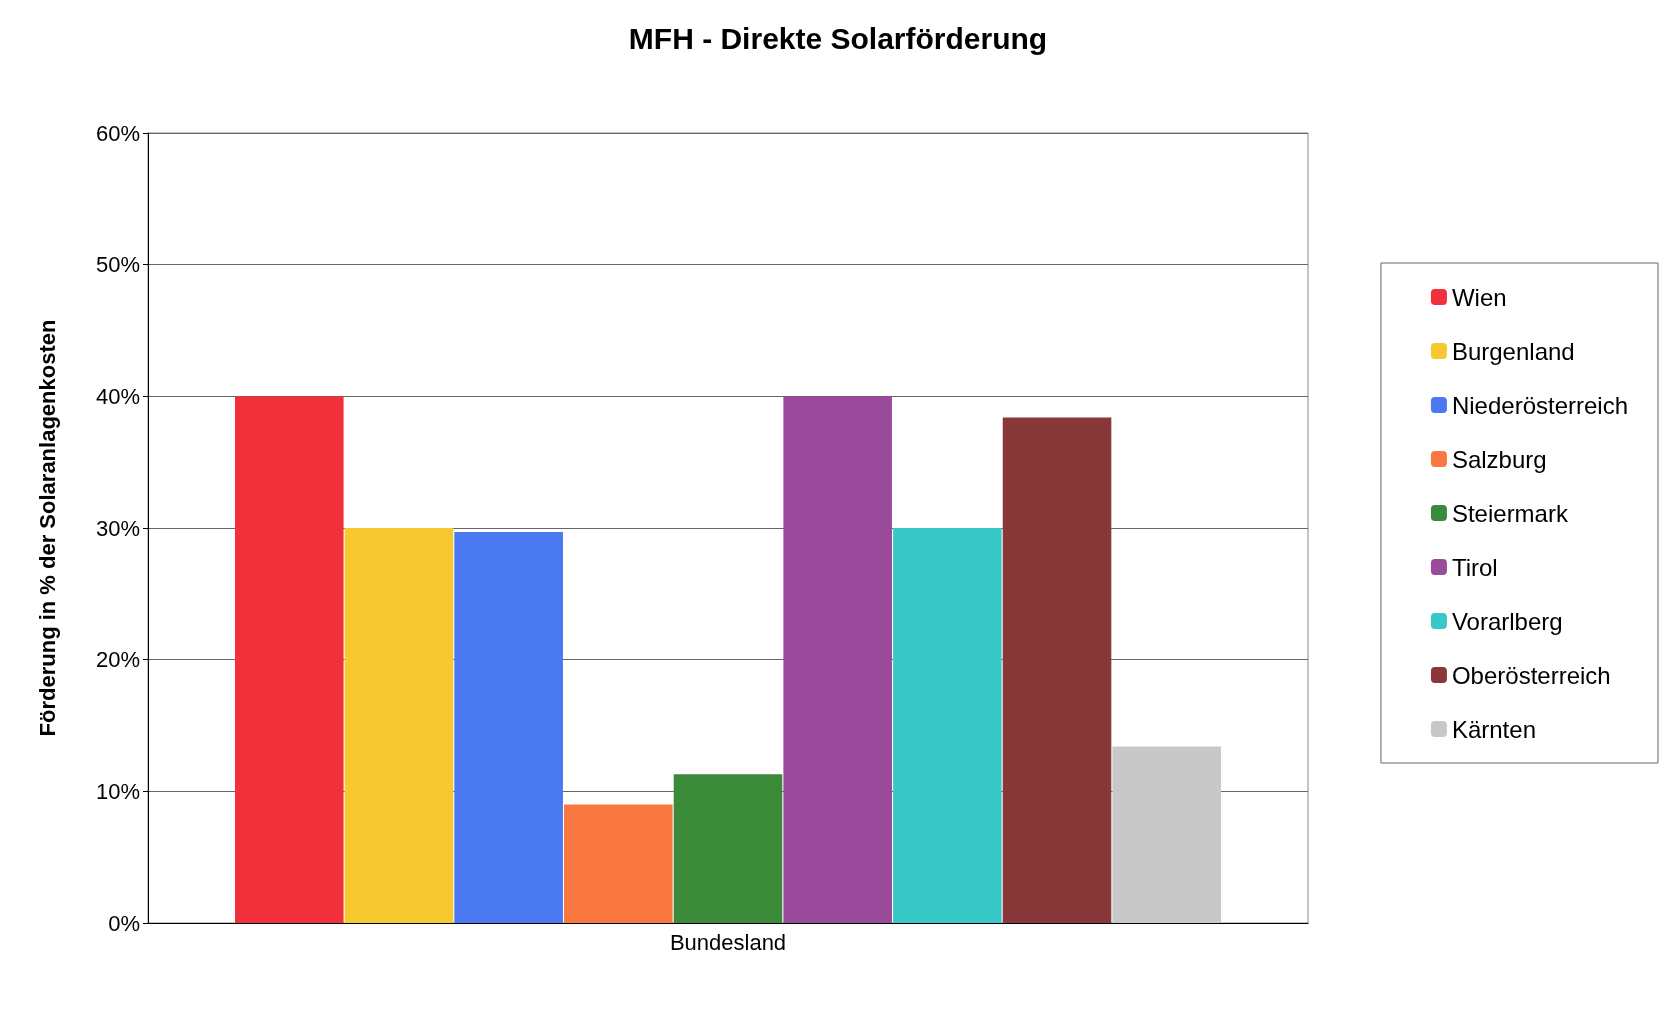 The image size is (1680, 1034). I want to click on y-tick-label: 0%, so click(124, 923).